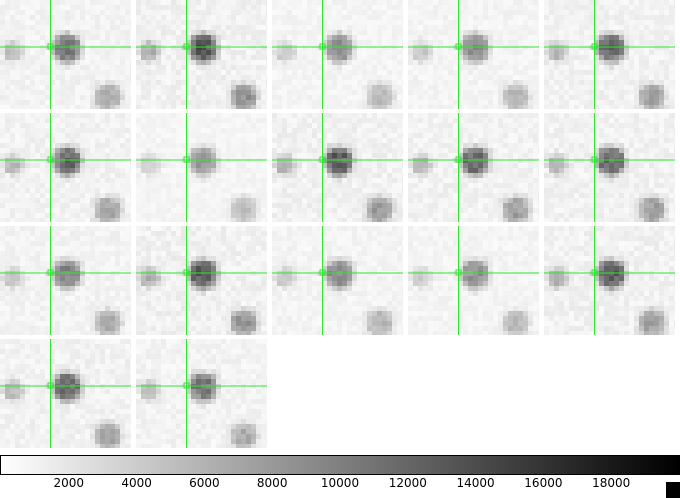 This screenshot has width=680, height=498. Describe the element at coordinates (272, 483) in the screenshot. I see `colorbar-tick-label: 8000` at that location.